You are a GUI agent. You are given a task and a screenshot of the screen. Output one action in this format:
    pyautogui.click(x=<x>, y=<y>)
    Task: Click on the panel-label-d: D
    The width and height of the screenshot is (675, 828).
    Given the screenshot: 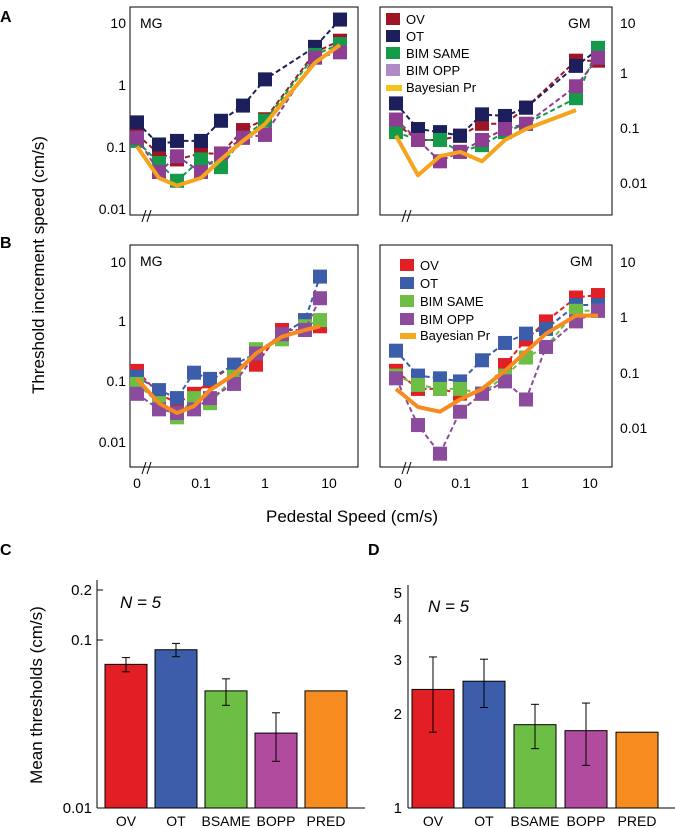 What is the action you would take?
    pyautogui.click(x=374, y=550)
    